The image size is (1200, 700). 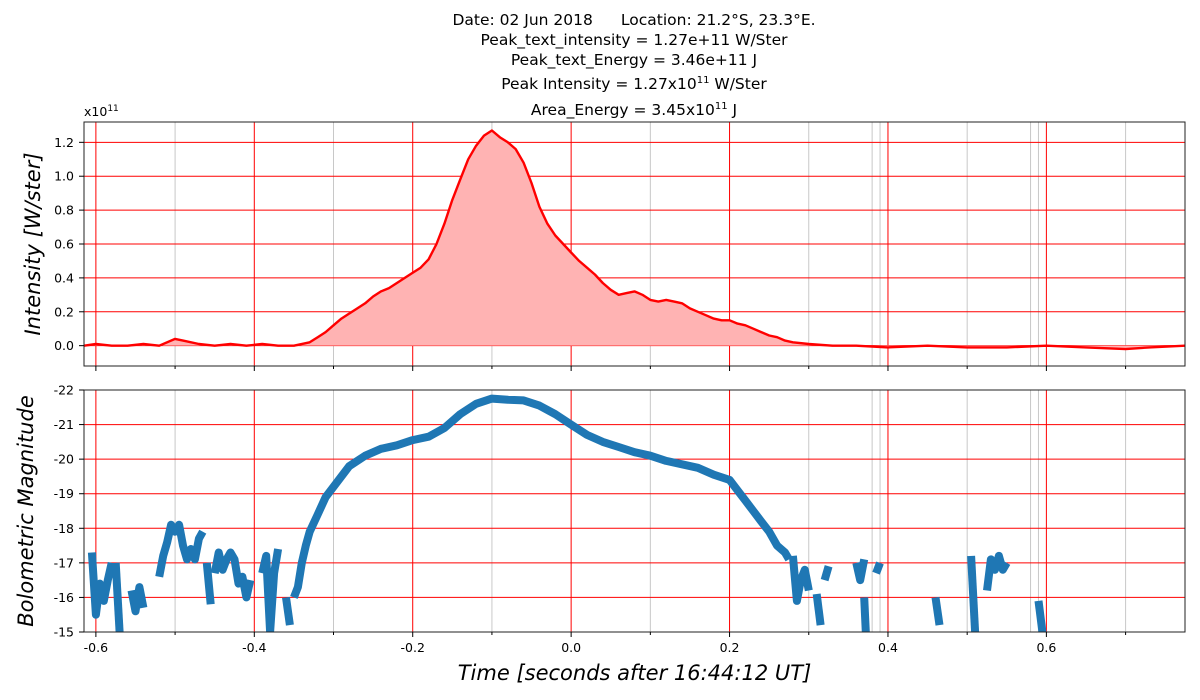 What do you see at coordinates (64, 493) in the screenshot?
I see `y-tick-label: -19` at bounding box center [64, 493].